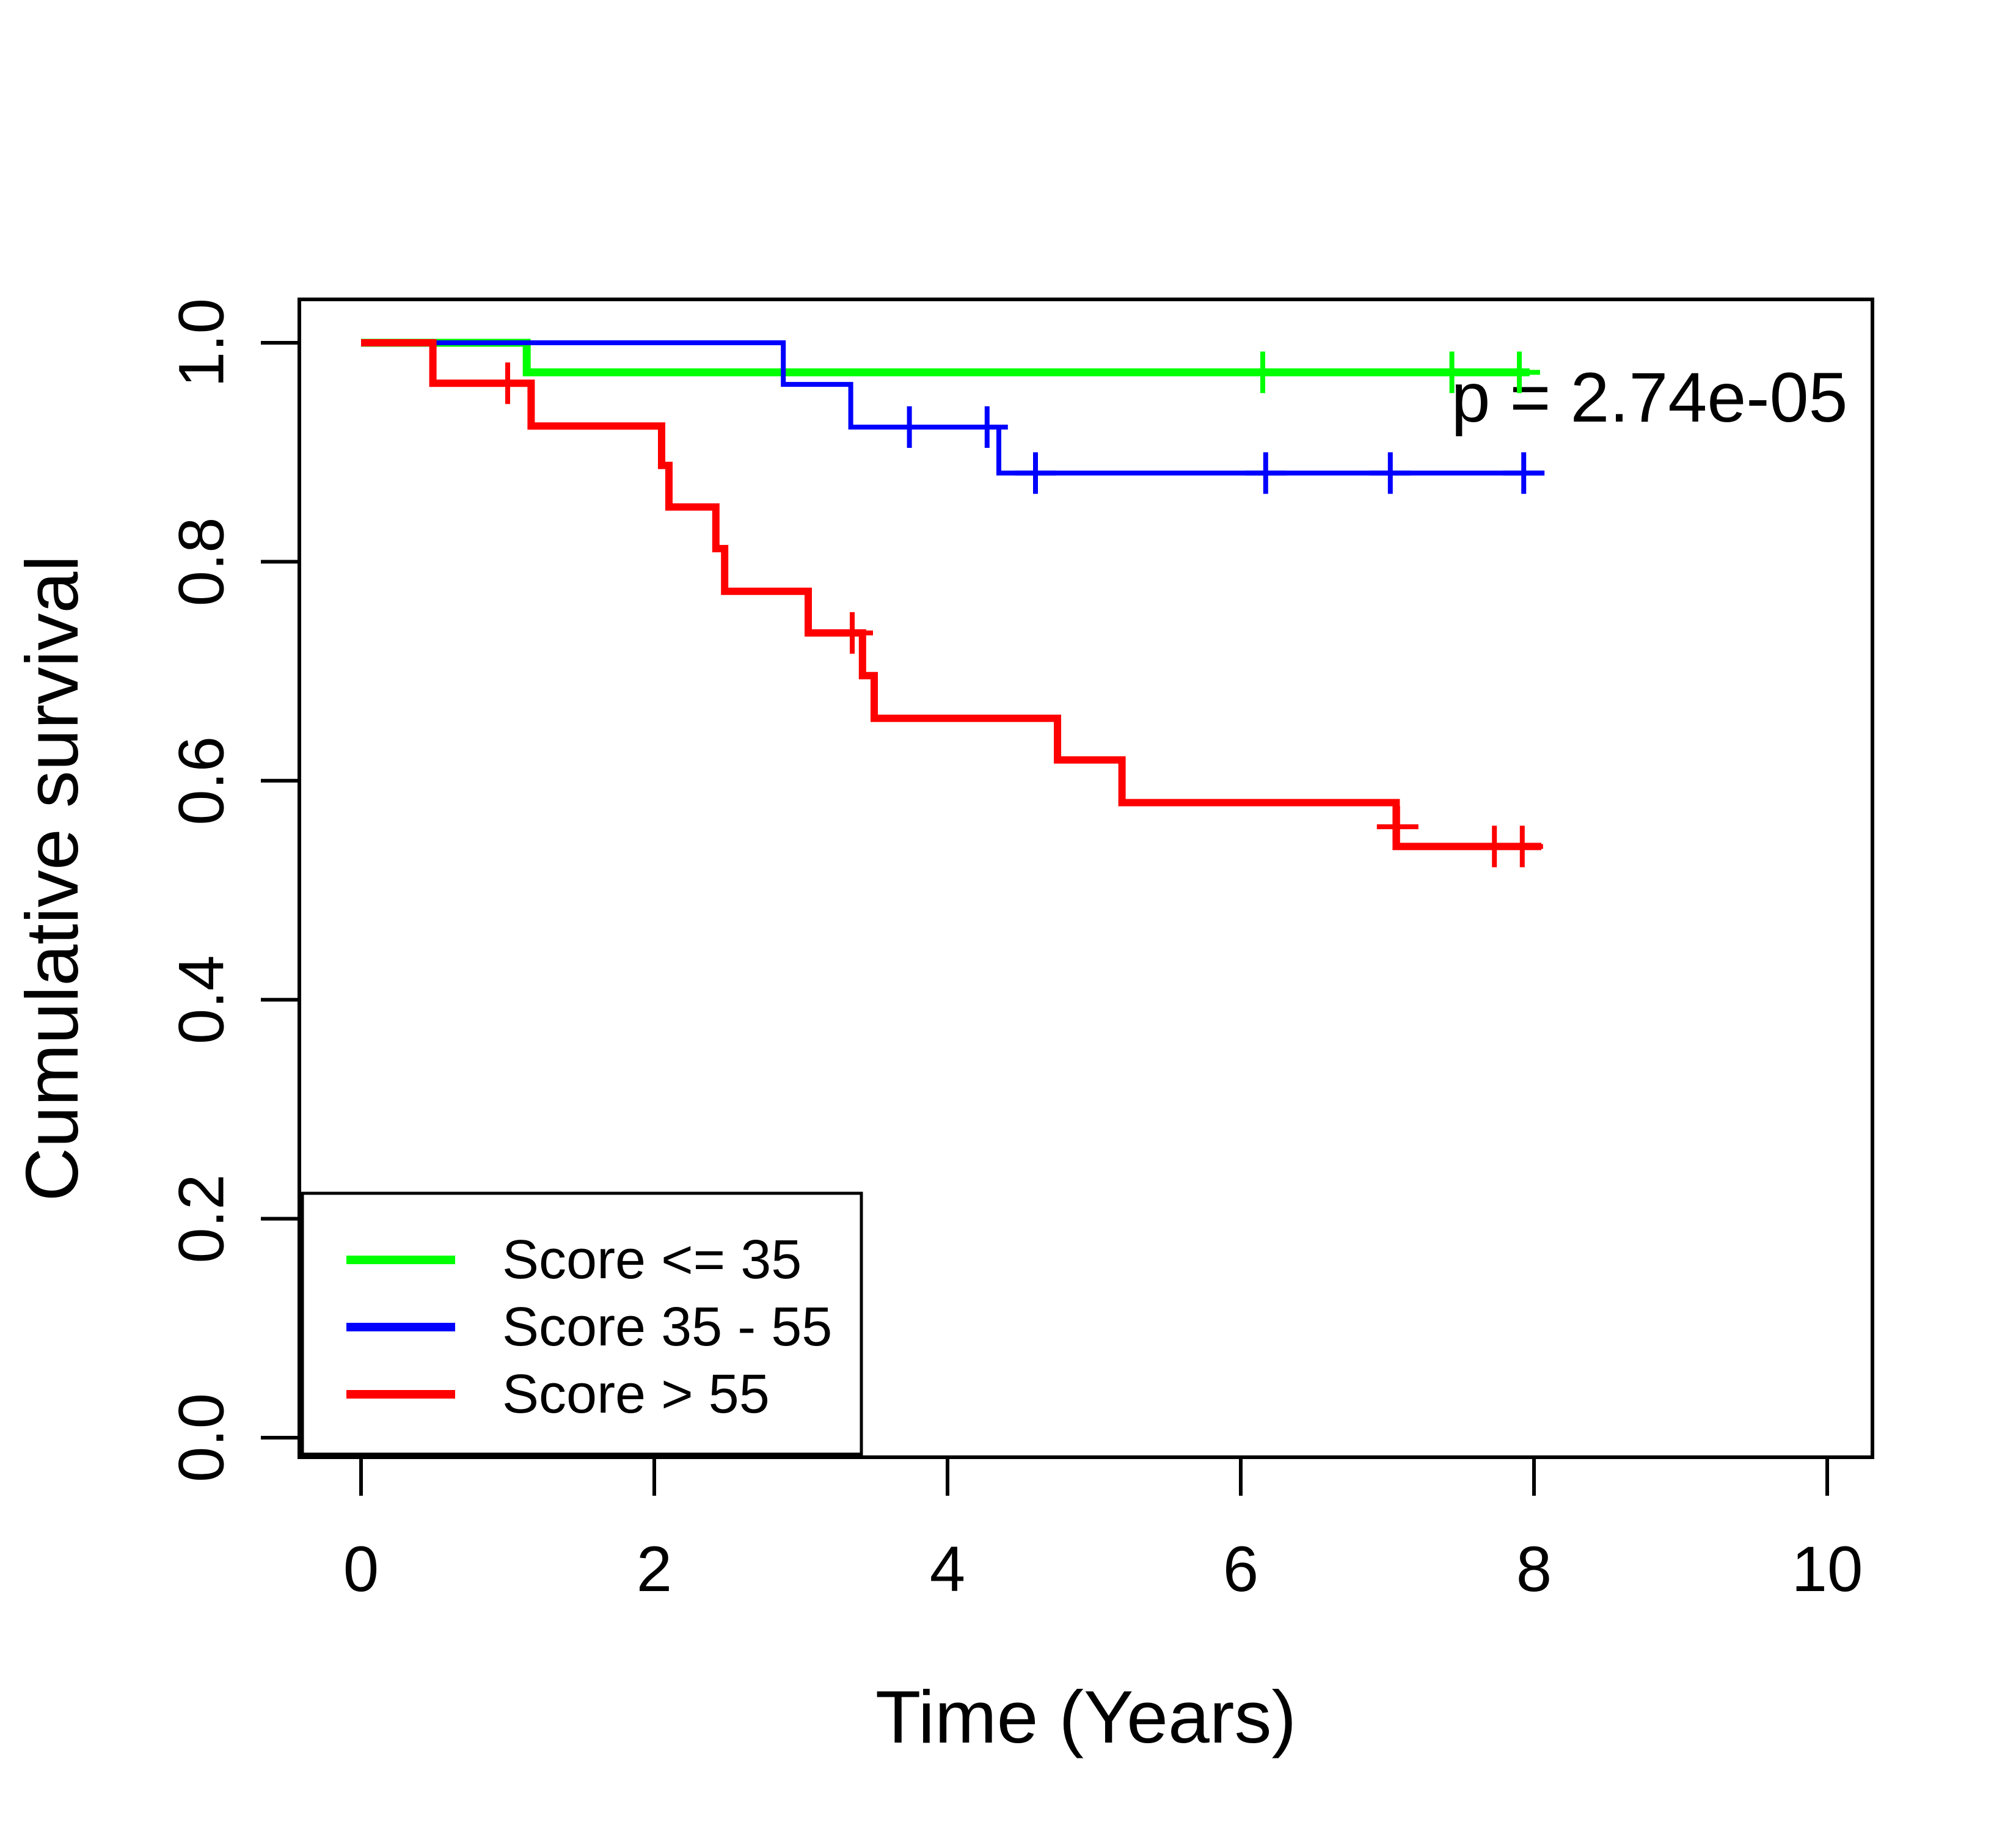  Describe the element at coordinates (202, 999) in the screenshot. I see `y-tick-label: 0.4` at that location.